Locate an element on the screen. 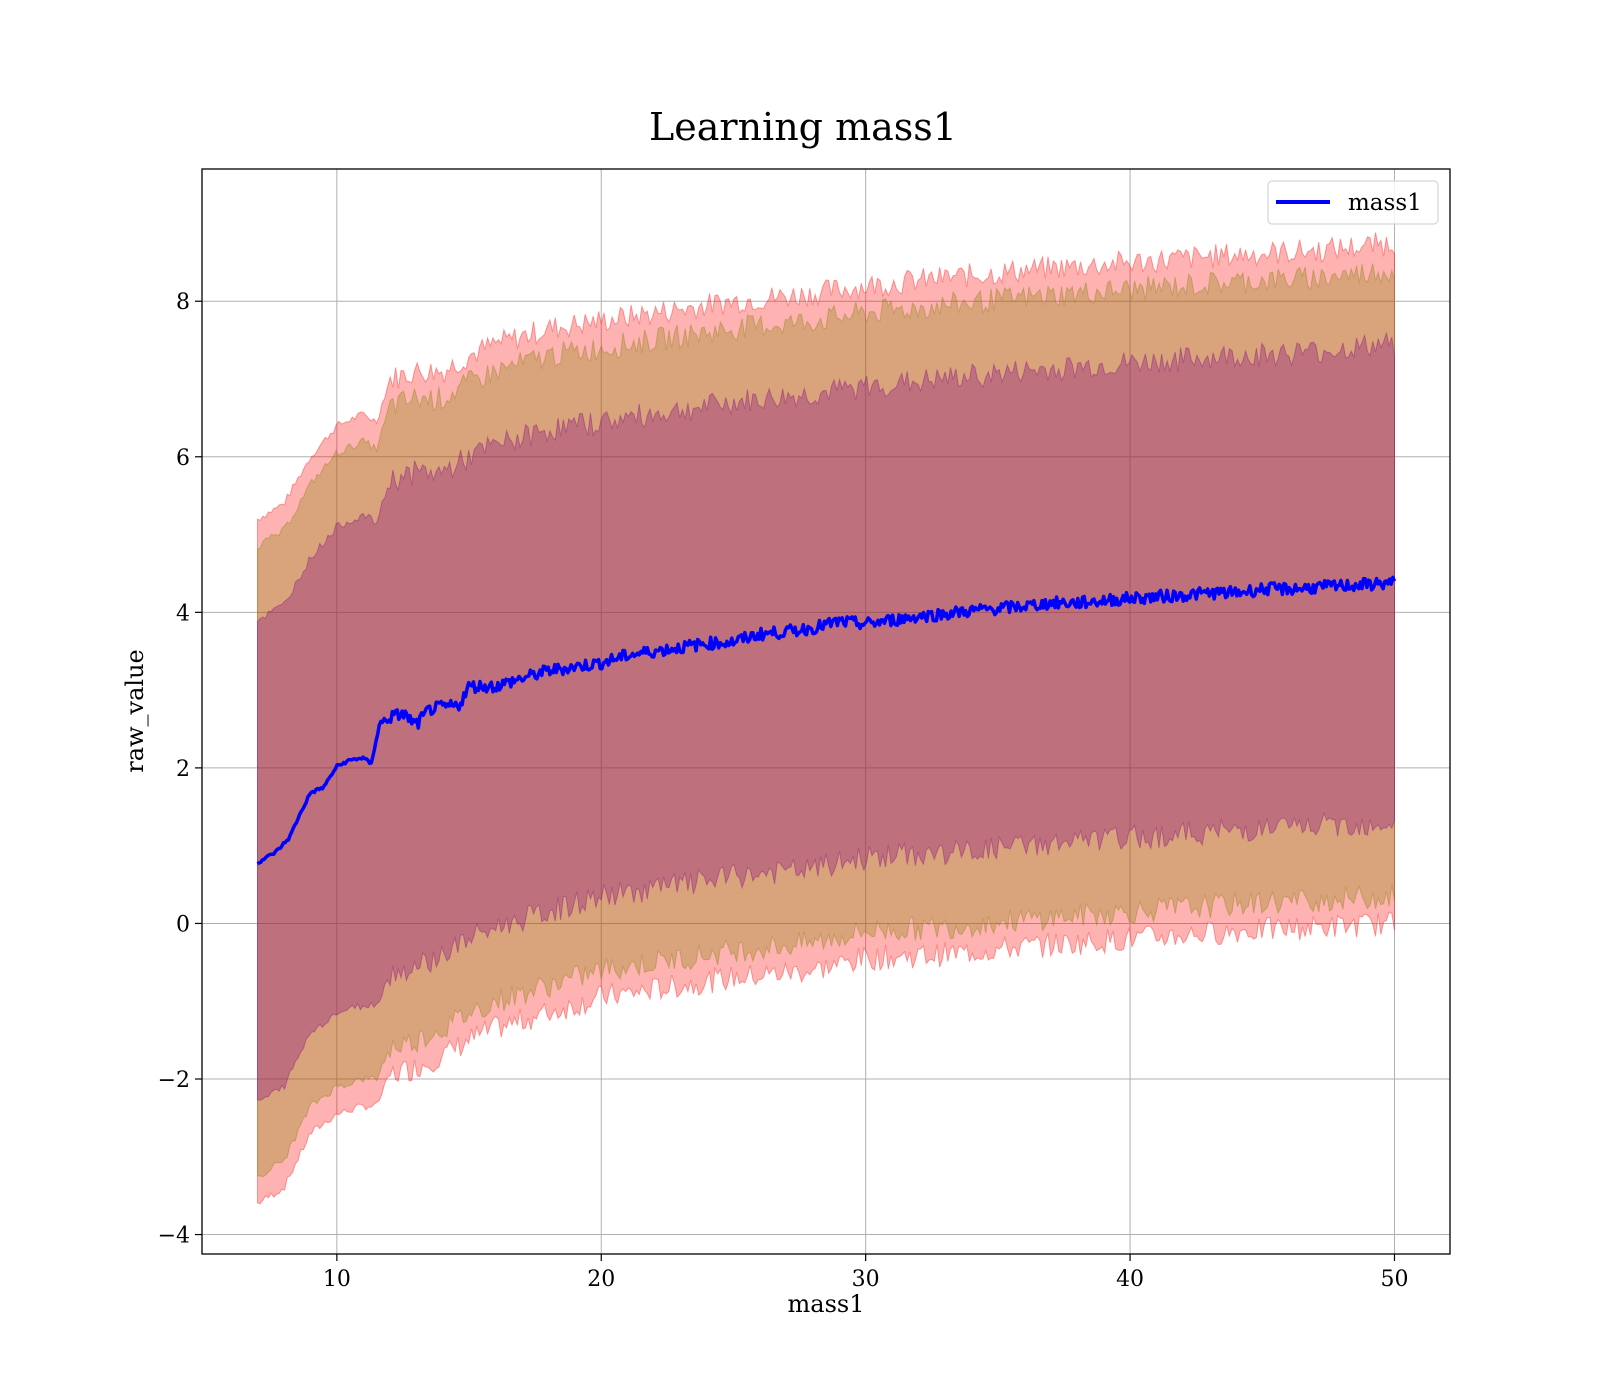 The height and width of the screenshot is (1400, 1600). legend-box is located at coordinates (1353, 202).